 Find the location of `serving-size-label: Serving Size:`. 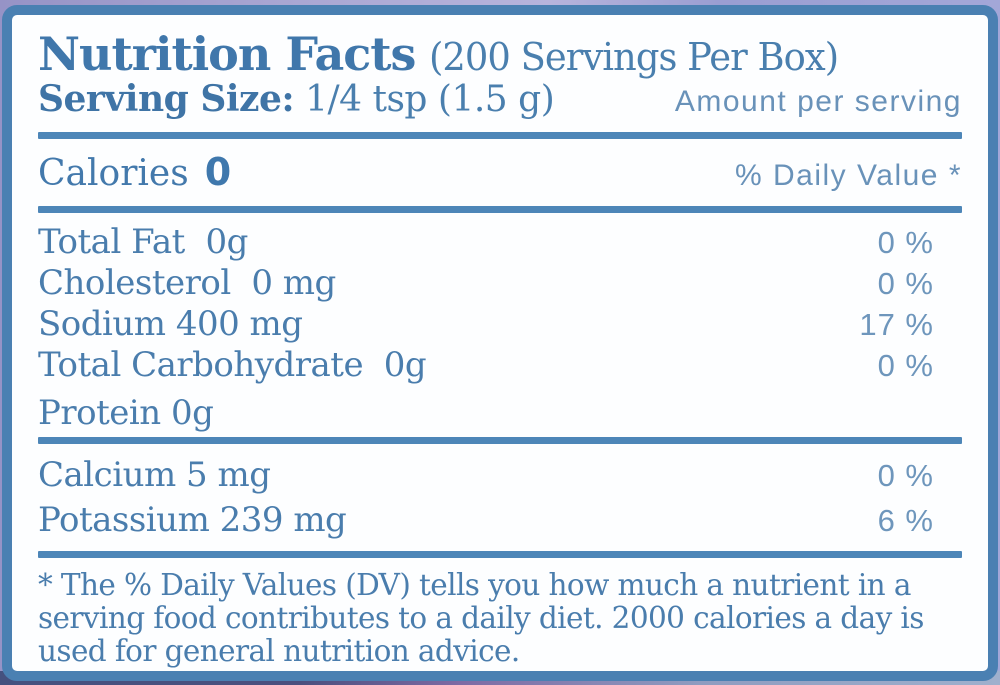

serving-size-label: Serving Size: is located at coordinates (166, 99).